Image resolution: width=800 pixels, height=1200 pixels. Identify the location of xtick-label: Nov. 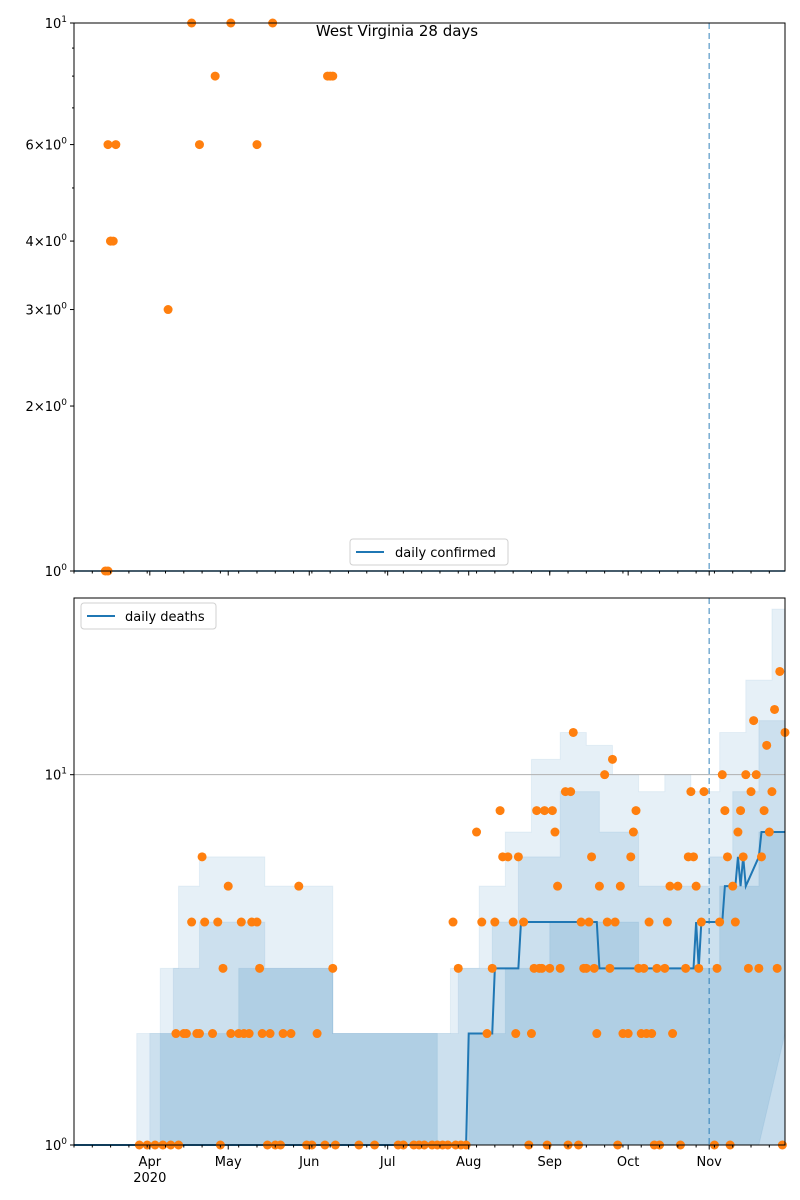
(710, 1162).